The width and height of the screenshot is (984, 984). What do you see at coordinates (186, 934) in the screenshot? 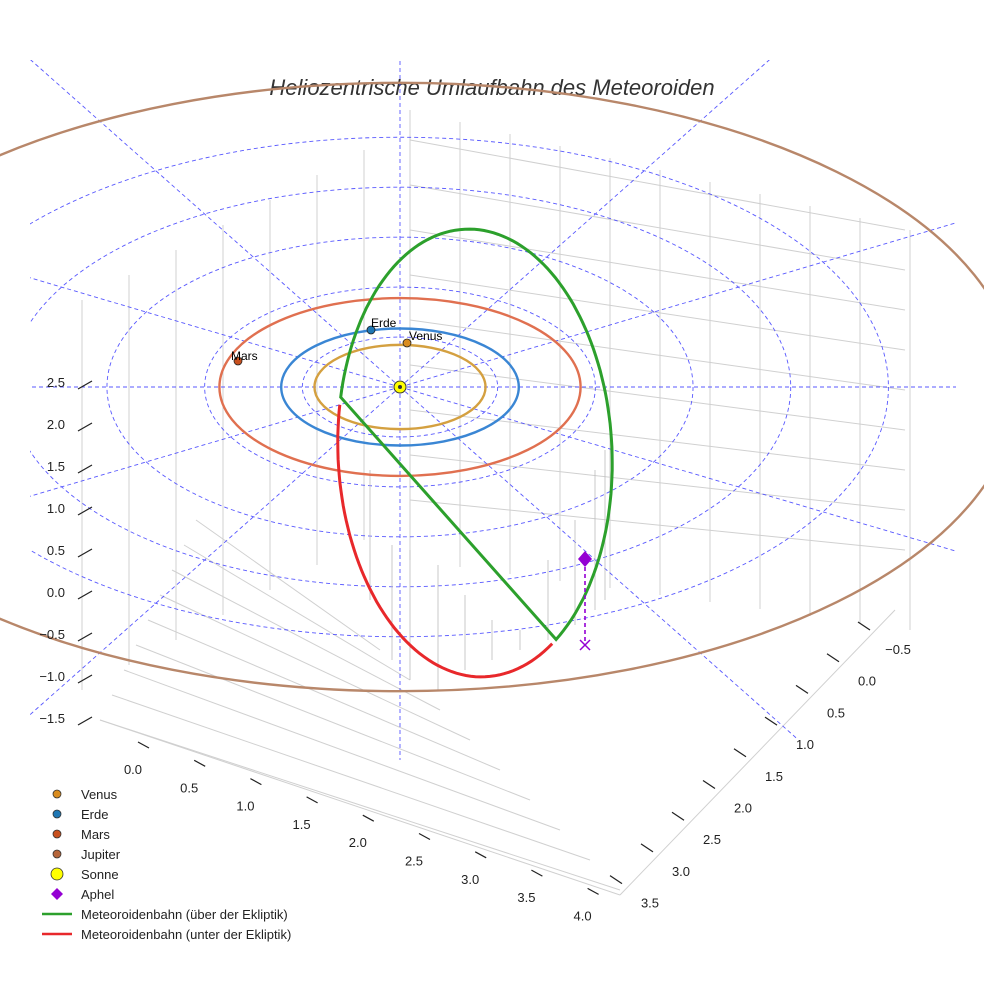
I see `legend-label: Meteoroidenbahn (unter der Ekliptik)` at bounding box center [186, 934].